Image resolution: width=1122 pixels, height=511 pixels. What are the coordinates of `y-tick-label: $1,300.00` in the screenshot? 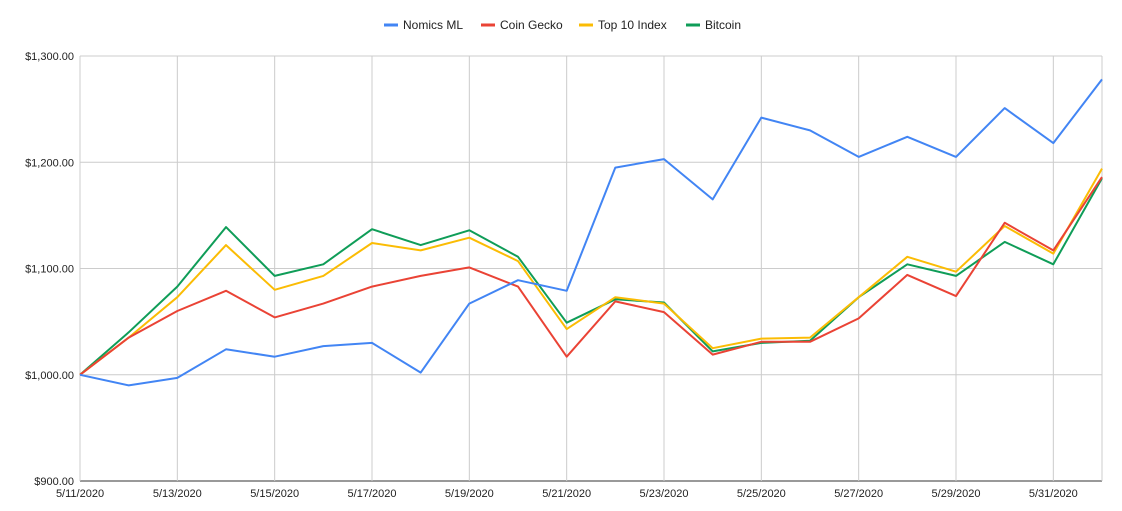 It's located at (49, 57).